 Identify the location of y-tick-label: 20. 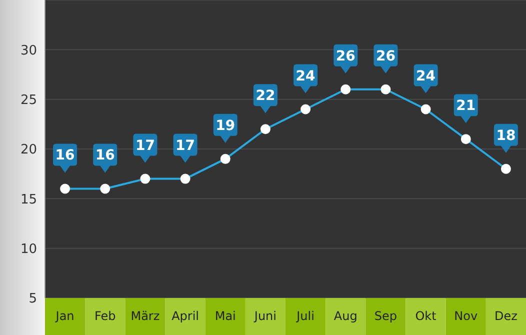
(28, 150).